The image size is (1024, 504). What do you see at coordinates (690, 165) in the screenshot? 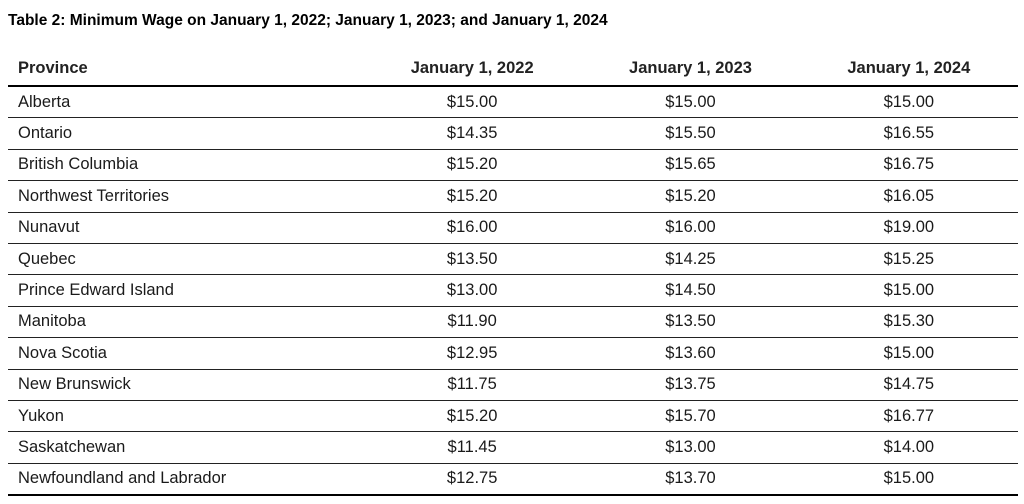
I see `wage-cell: $15.65` at bounding box center [690, 165].